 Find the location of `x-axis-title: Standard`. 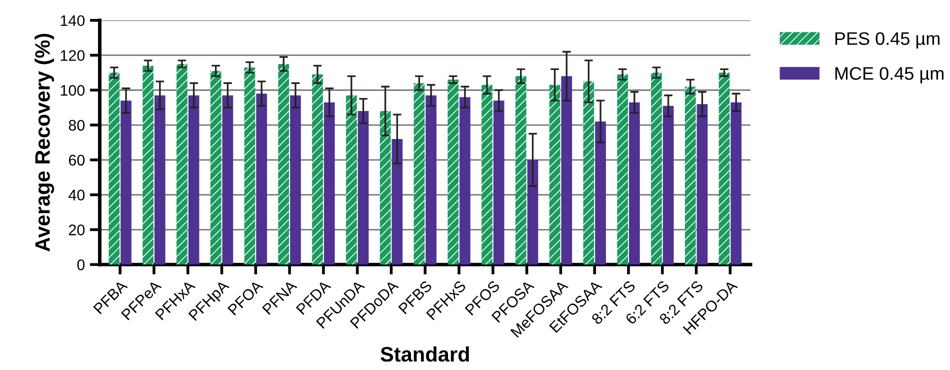

x-axis-title: Standard is located at coordinates (424, 354).